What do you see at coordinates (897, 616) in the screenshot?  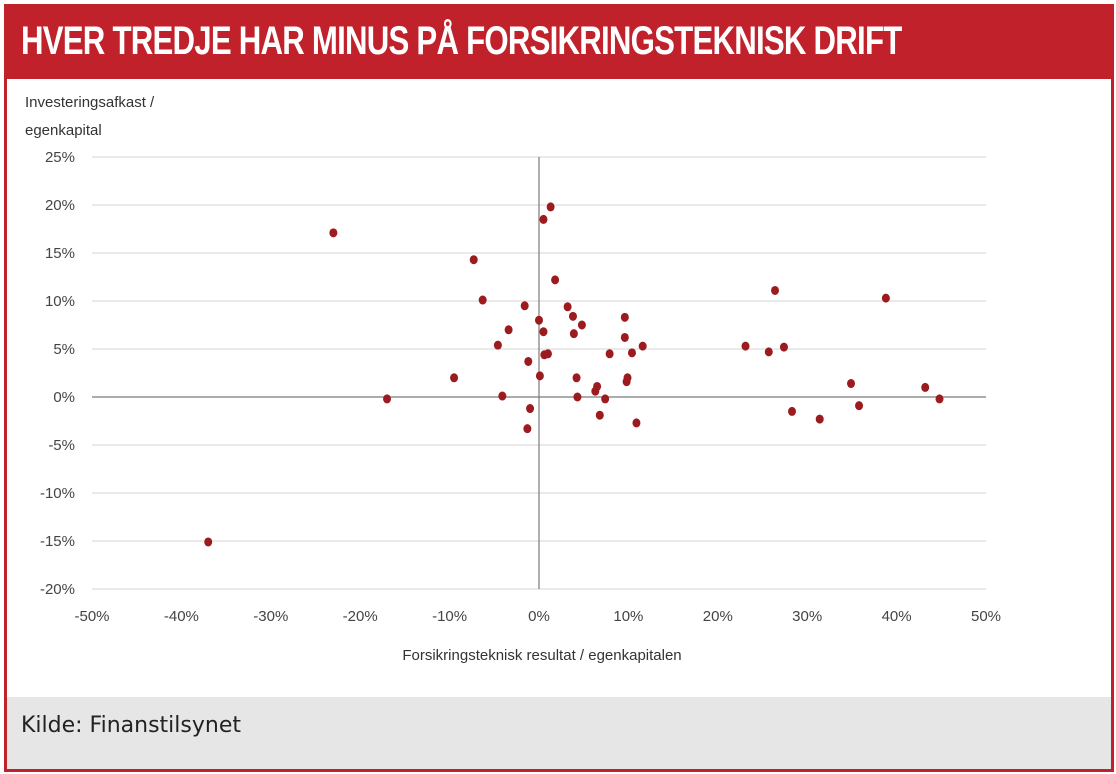 I see `x-tick-label: 40%` at bounding box center [897, 616].